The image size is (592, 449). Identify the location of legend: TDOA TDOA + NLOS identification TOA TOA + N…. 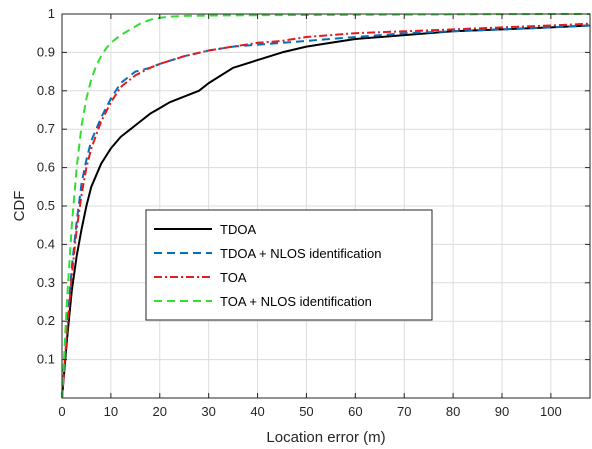
(289, 265).